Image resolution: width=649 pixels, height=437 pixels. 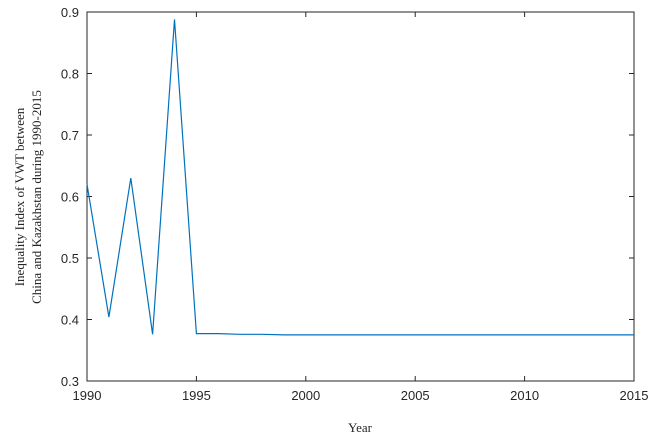 I want to click on y-tick-label: 0.4, so click(x=70, y=320).